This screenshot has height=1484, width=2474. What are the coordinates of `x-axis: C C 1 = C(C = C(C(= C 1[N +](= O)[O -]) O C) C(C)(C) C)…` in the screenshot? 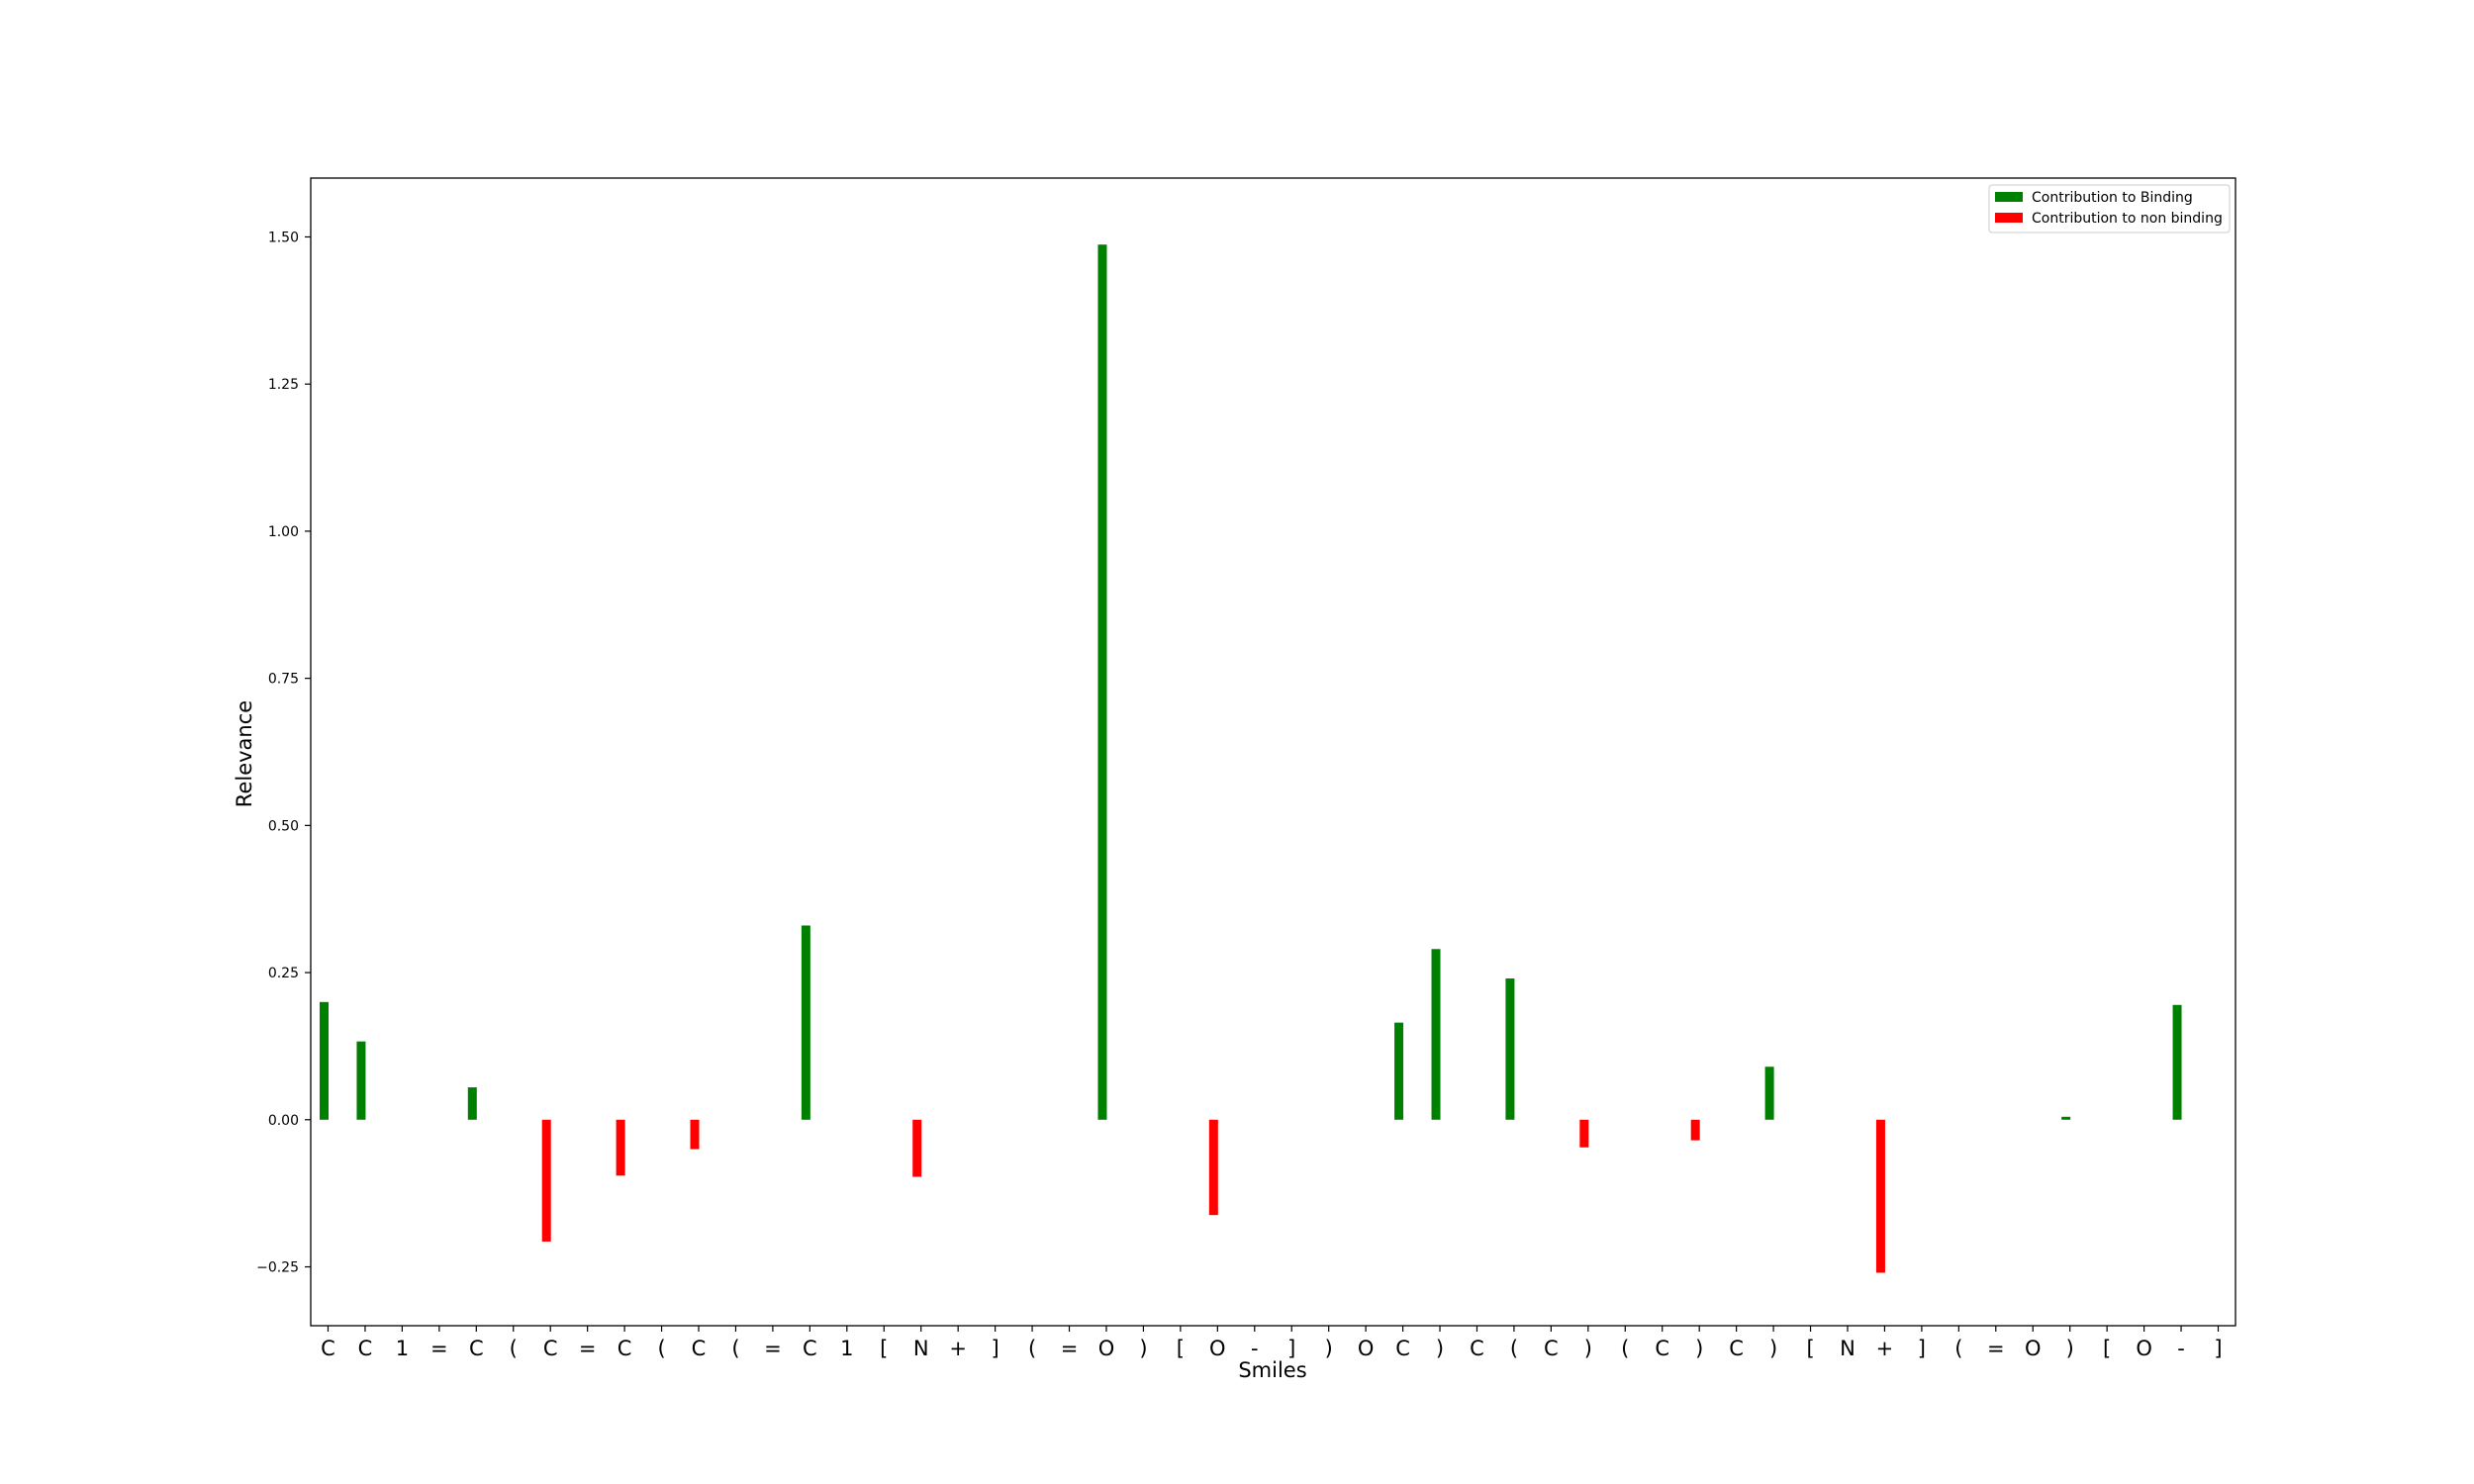 It's located at (1272, 1343).